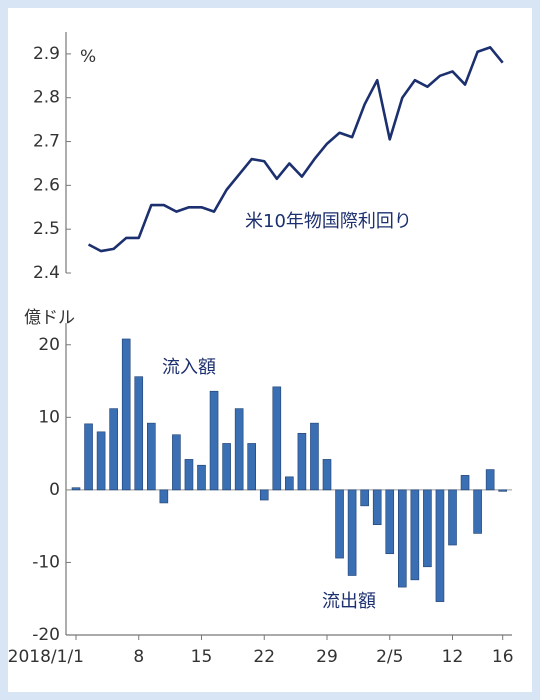  I want to click on y-tick-label: 2.7, so click(46, 142).